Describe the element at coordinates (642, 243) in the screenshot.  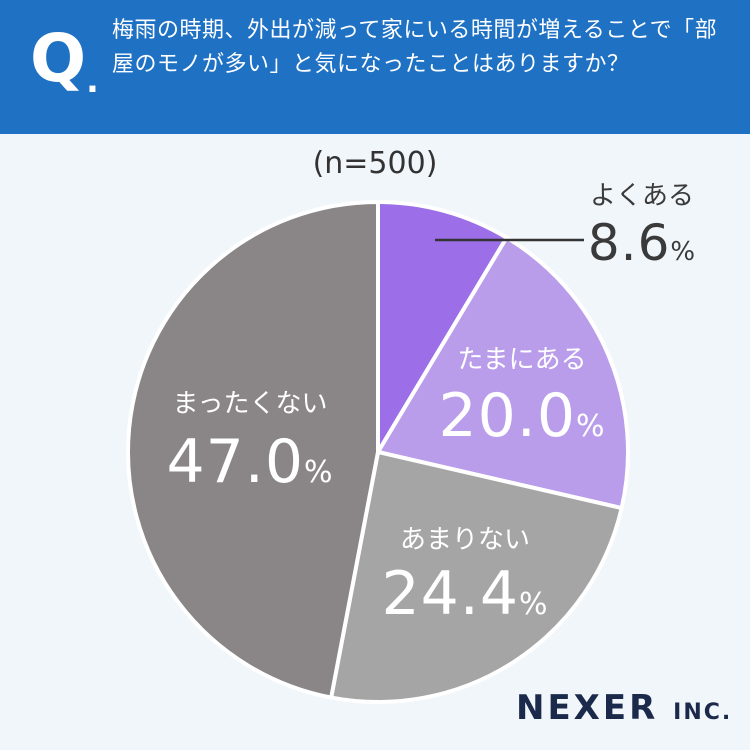
I see `slice-value-0: 8.6%` at that location.